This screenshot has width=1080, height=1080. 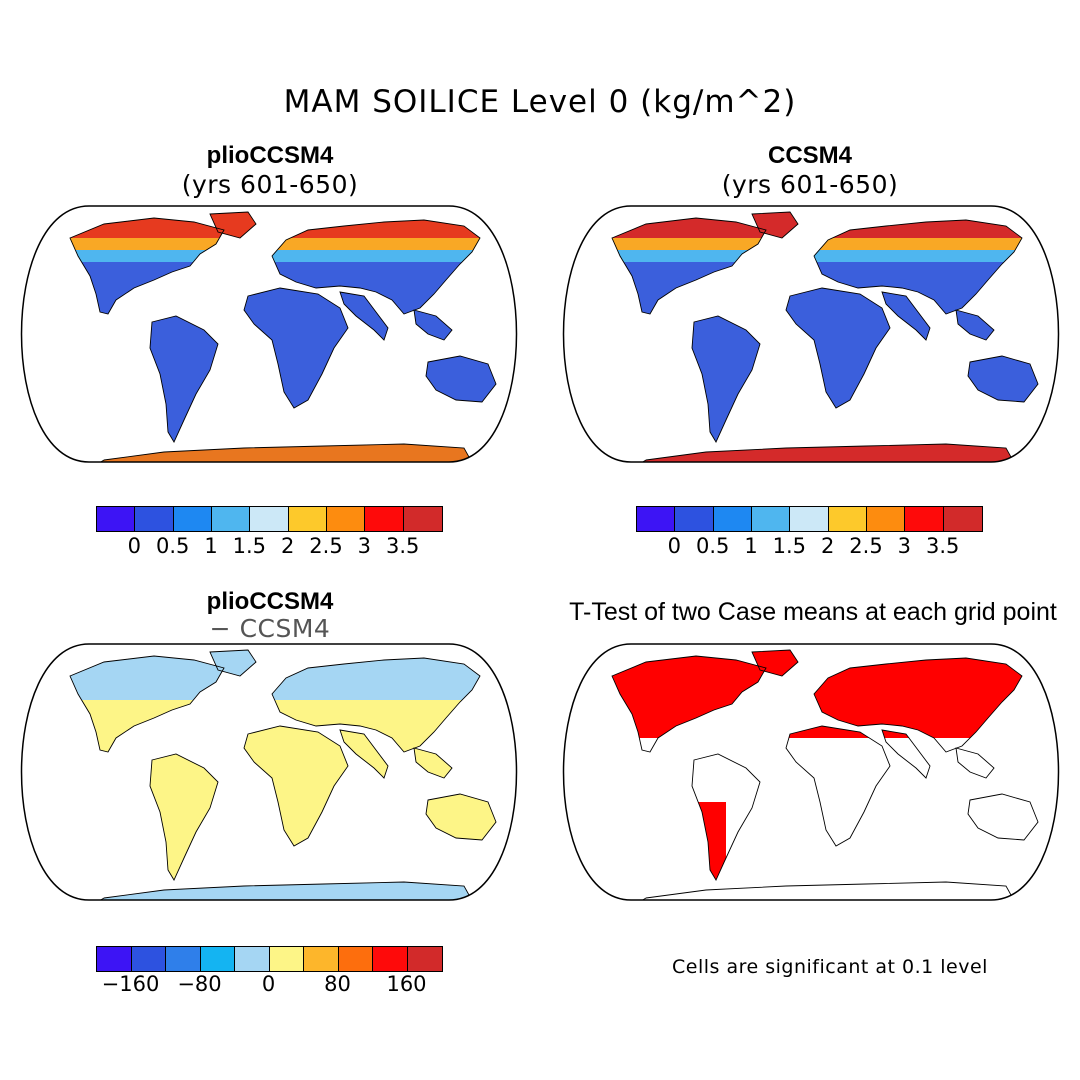 I want to click on map-difference, so click(x=269, y=772).